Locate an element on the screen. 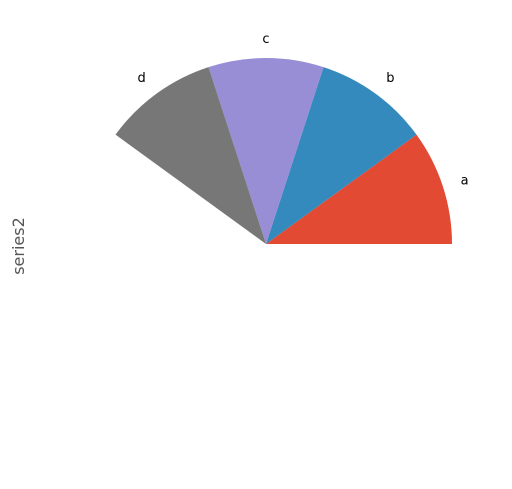 The image size is (512, 489). pie-slice-b is located at coordinates (341, 155).